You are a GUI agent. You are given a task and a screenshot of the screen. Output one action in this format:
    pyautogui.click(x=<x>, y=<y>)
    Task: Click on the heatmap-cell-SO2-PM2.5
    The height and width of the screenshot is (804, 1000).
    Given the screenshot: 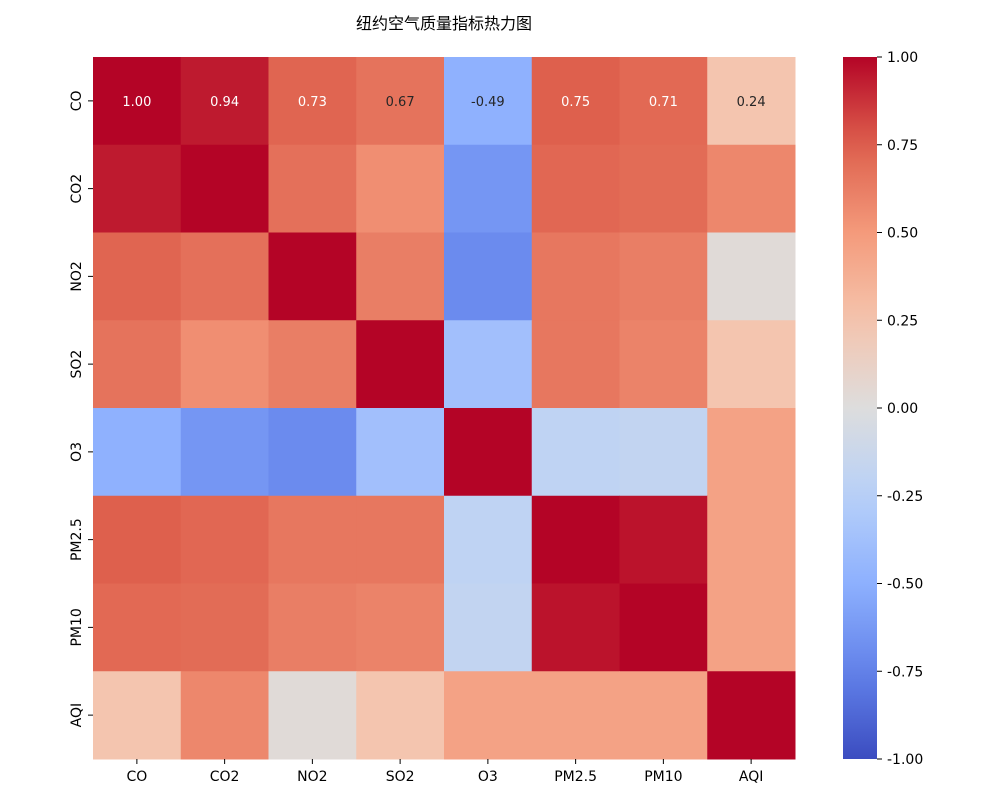 What is the action you would take?
    pyautogui.click(x=575, y=364)
    